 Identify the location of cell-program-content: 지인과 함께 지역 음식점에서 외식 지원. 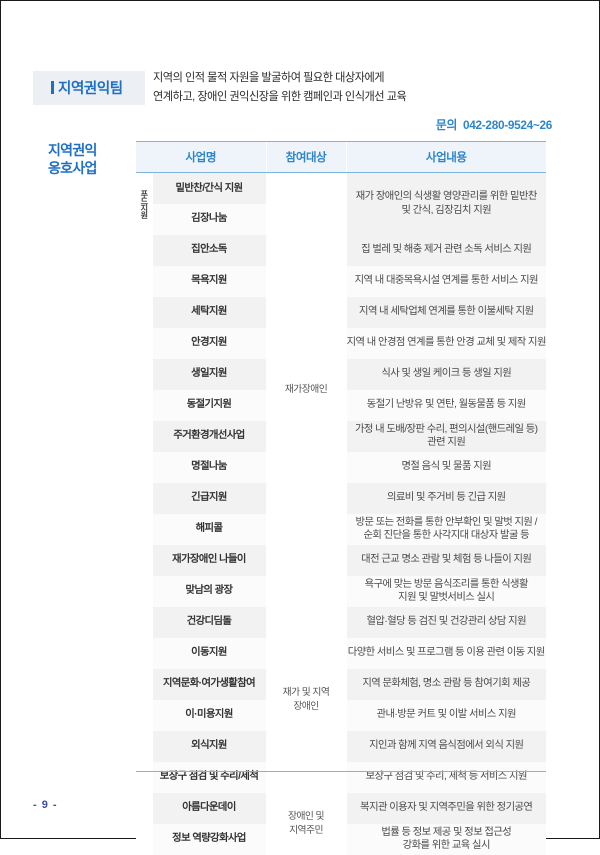
(446, 746).